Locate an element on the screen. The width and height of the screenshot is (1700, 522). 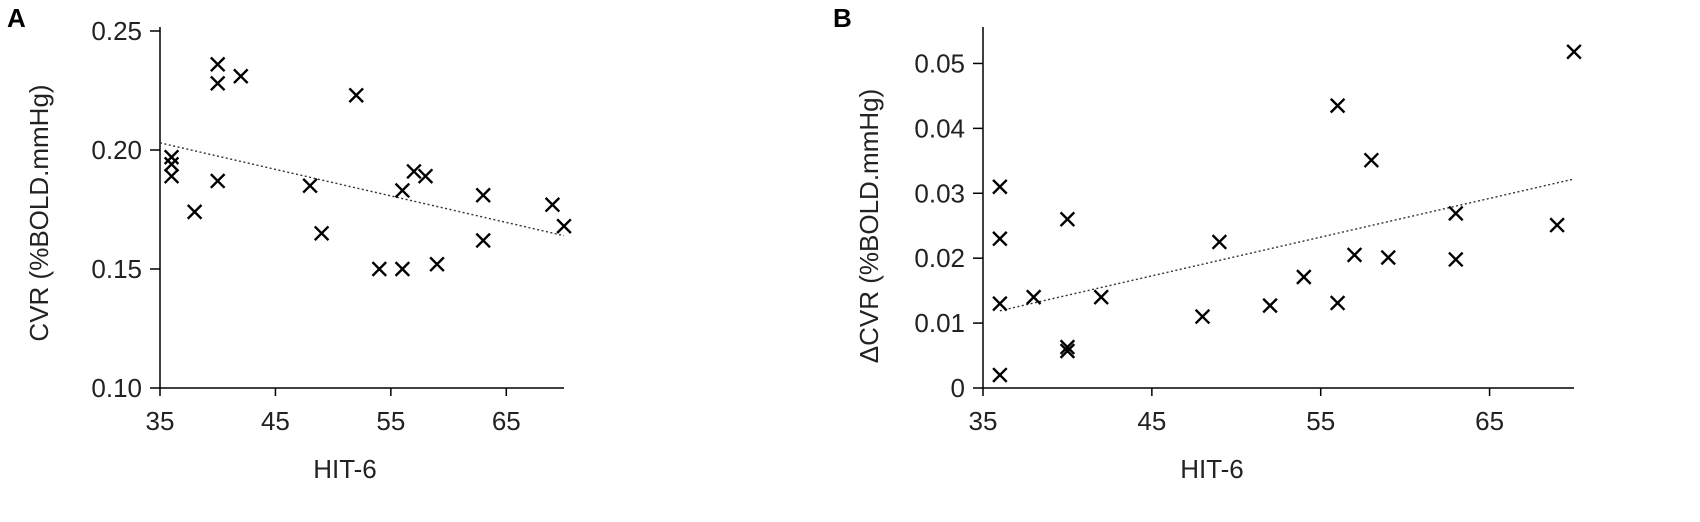
panel-a-trendline is located at coordinates (362, 189).